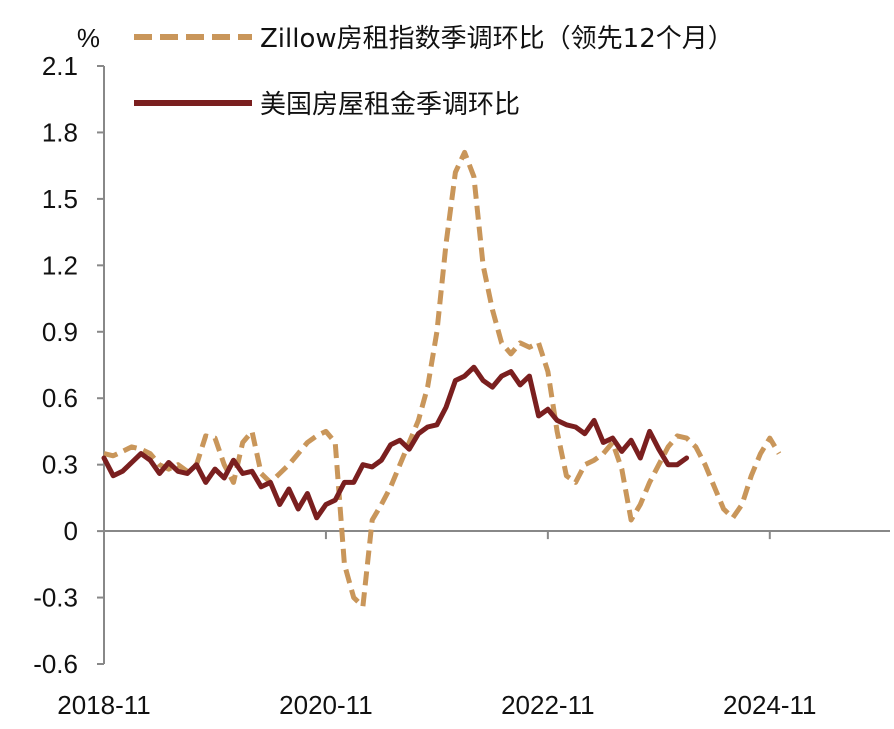 This screenshot has height=729, width=894. I want to click on legend: Zillow房租指数季调环比（领先12个月） 美国房屋租金季调环比, so click(434, 72).